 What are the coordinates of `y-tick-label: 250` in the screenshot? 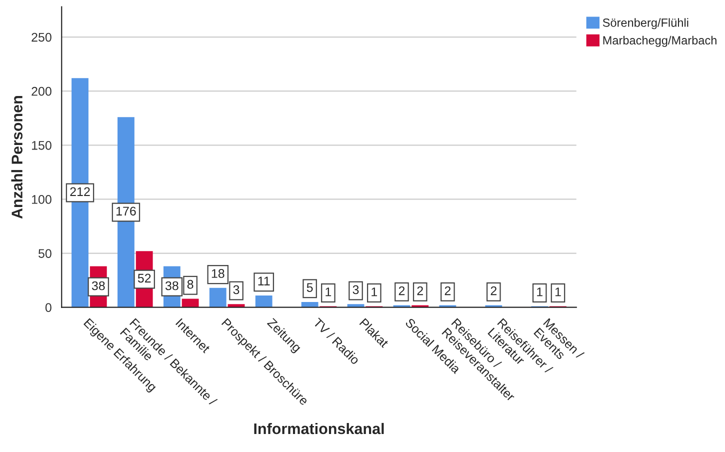 It's located at (42, 37).